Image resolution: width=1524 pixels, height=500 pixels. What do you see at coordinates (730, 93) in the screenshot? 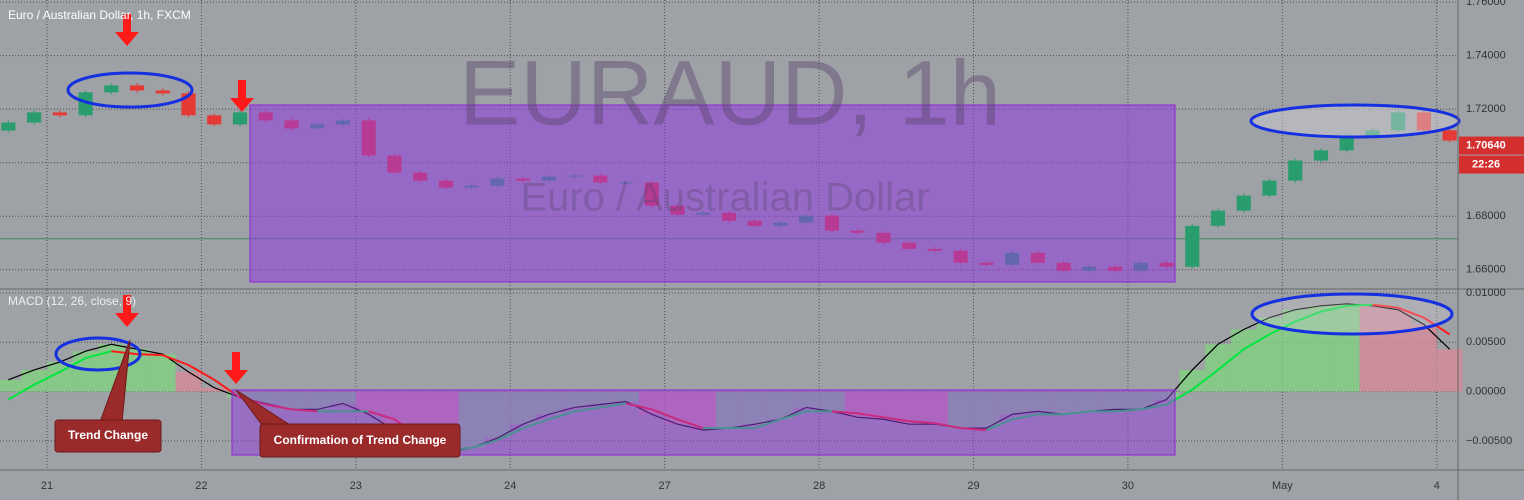
I see `watermark: EURAUD, 1h` at bounding box center [730, 93].